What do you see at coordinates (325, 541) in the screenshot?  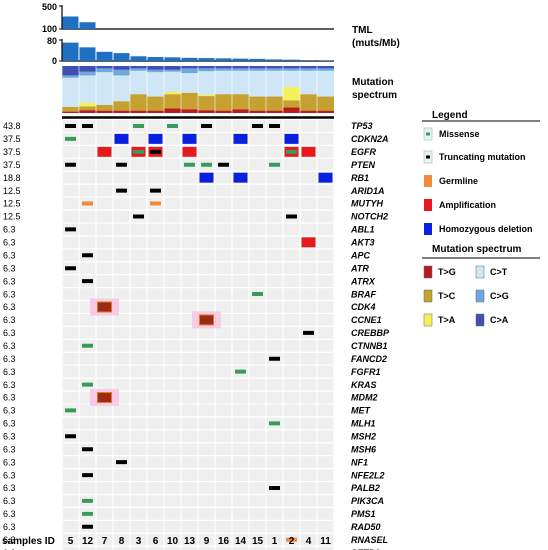 I see `sample-id: 11` at bounding box center [325, 541].